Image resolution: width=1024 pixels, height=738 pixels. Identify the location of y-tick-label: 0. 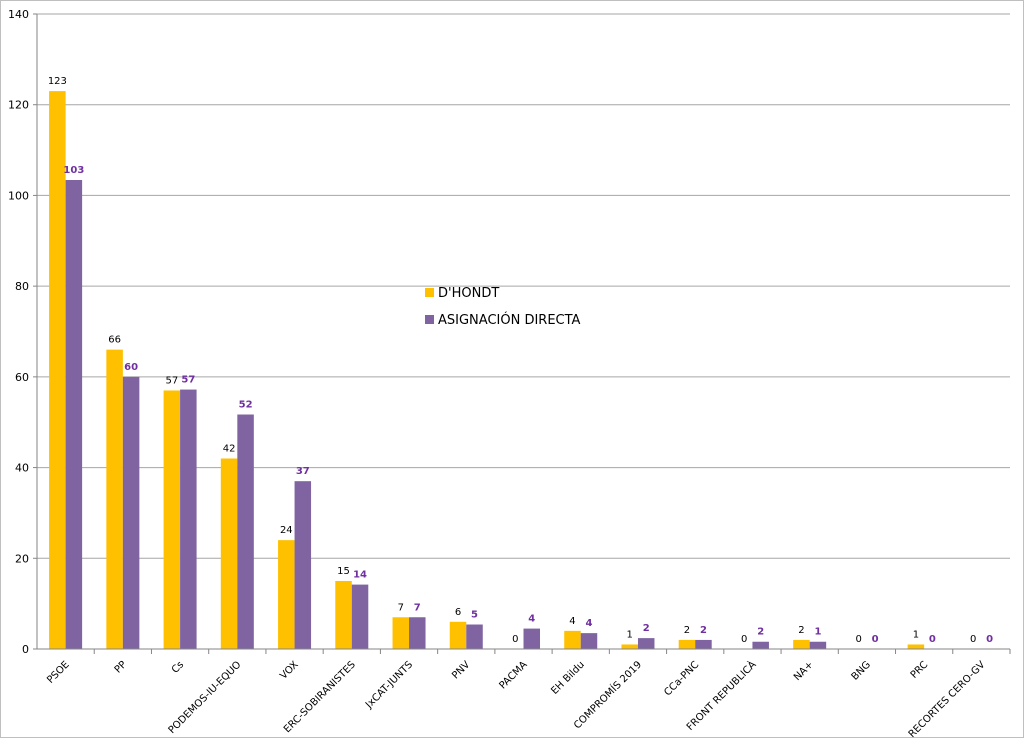
(25, 649).